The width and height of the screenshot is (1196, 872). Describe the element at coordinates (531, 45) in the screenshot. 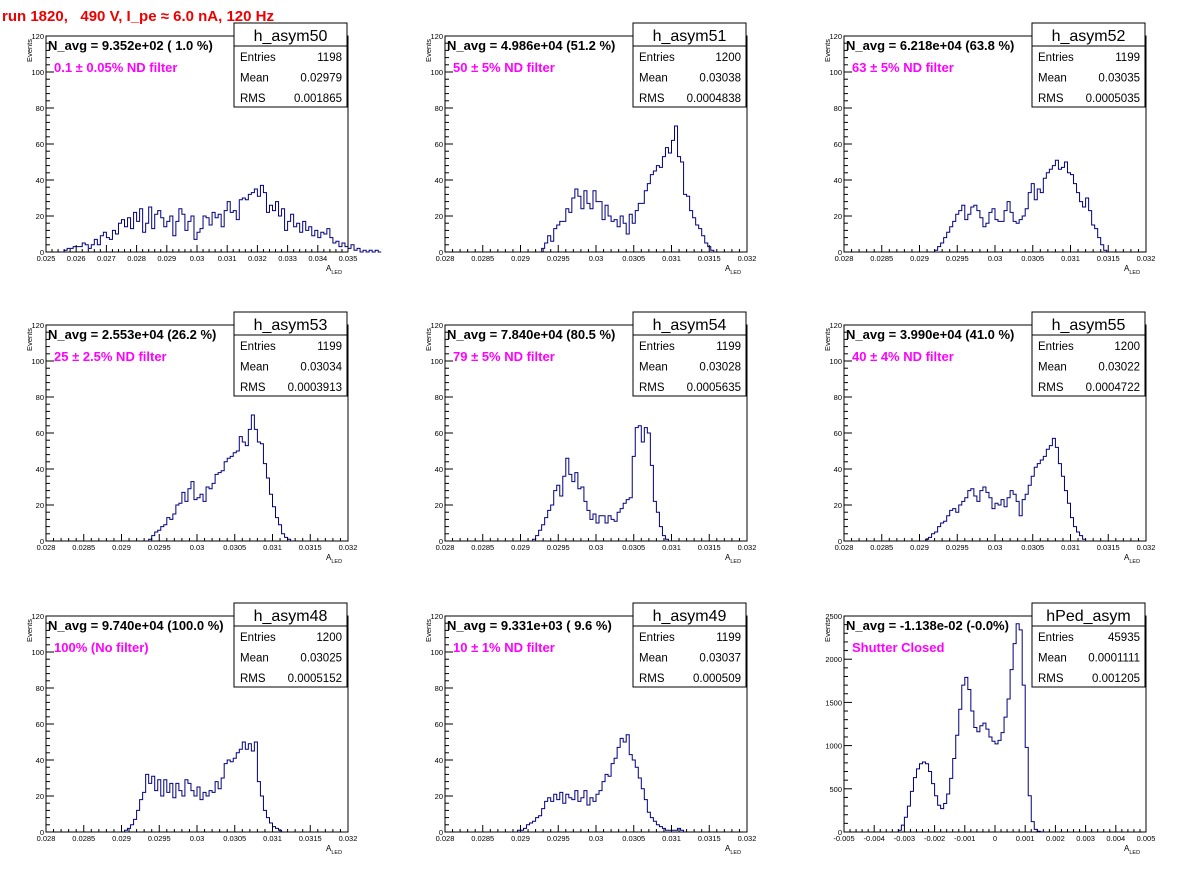

I see `navg-label: N_avg = 4.986e+04 (51.2 %)` at that location.